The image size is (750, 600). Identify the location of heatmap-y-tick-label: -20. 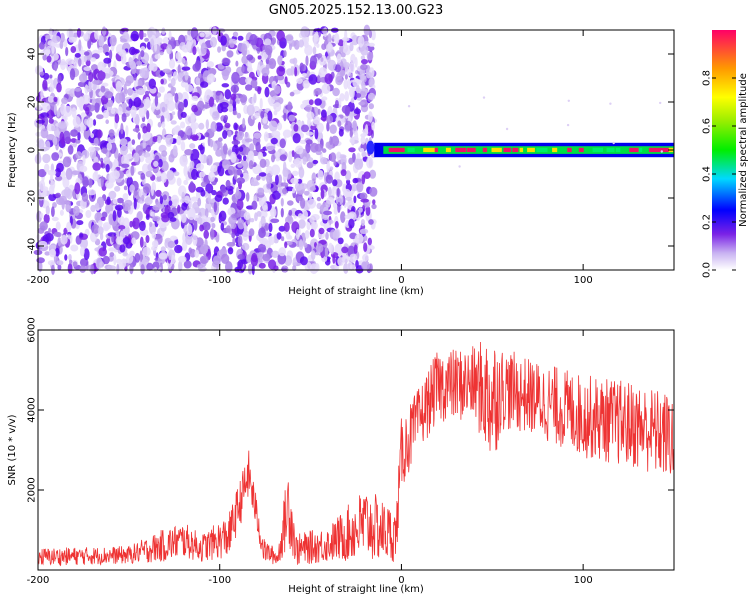
(32, 198).